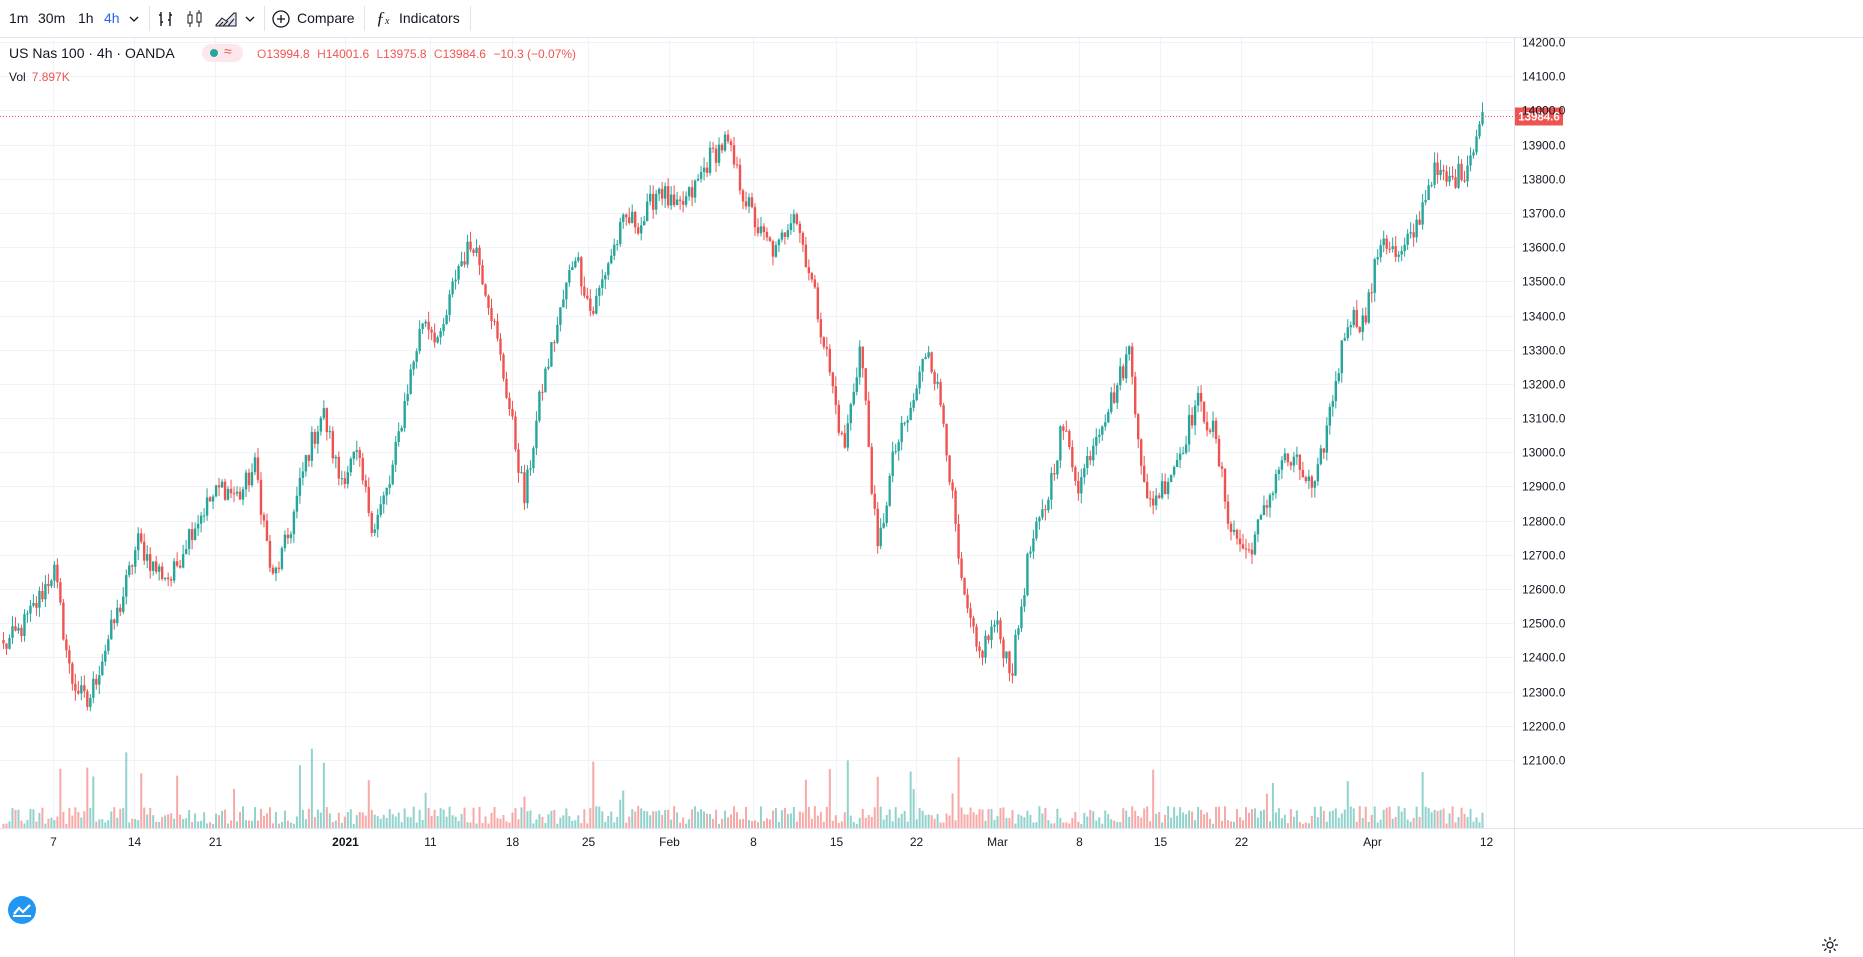  What do you see at coordinates (222, 52) in the screenshot?
I see `status-pill: ≈` at bounding box center [222, 52].